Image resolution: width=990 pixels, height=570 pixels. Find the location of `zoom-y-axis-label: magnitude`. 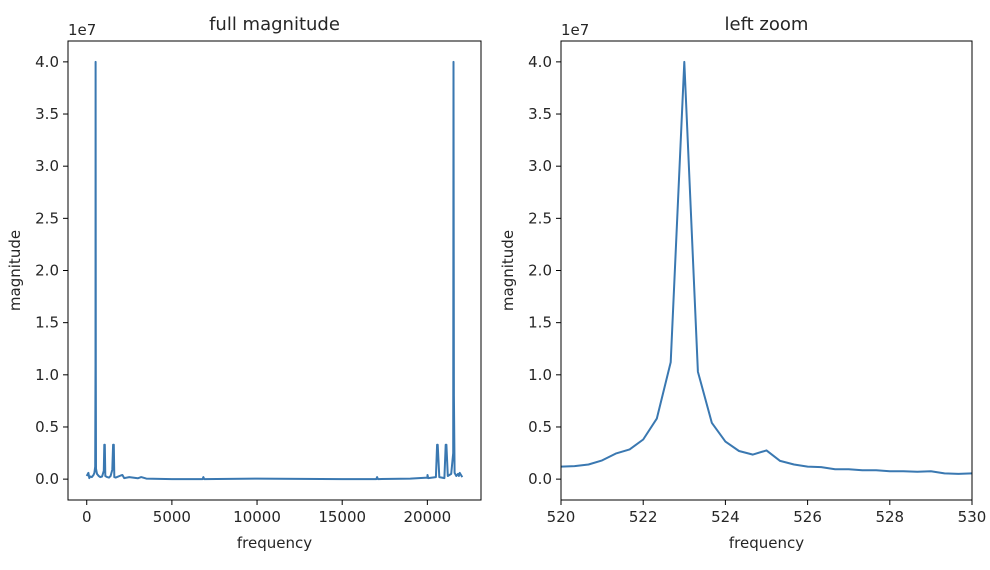

zoom-y-axis-label: magnitude is located at coordinates (508, 270).